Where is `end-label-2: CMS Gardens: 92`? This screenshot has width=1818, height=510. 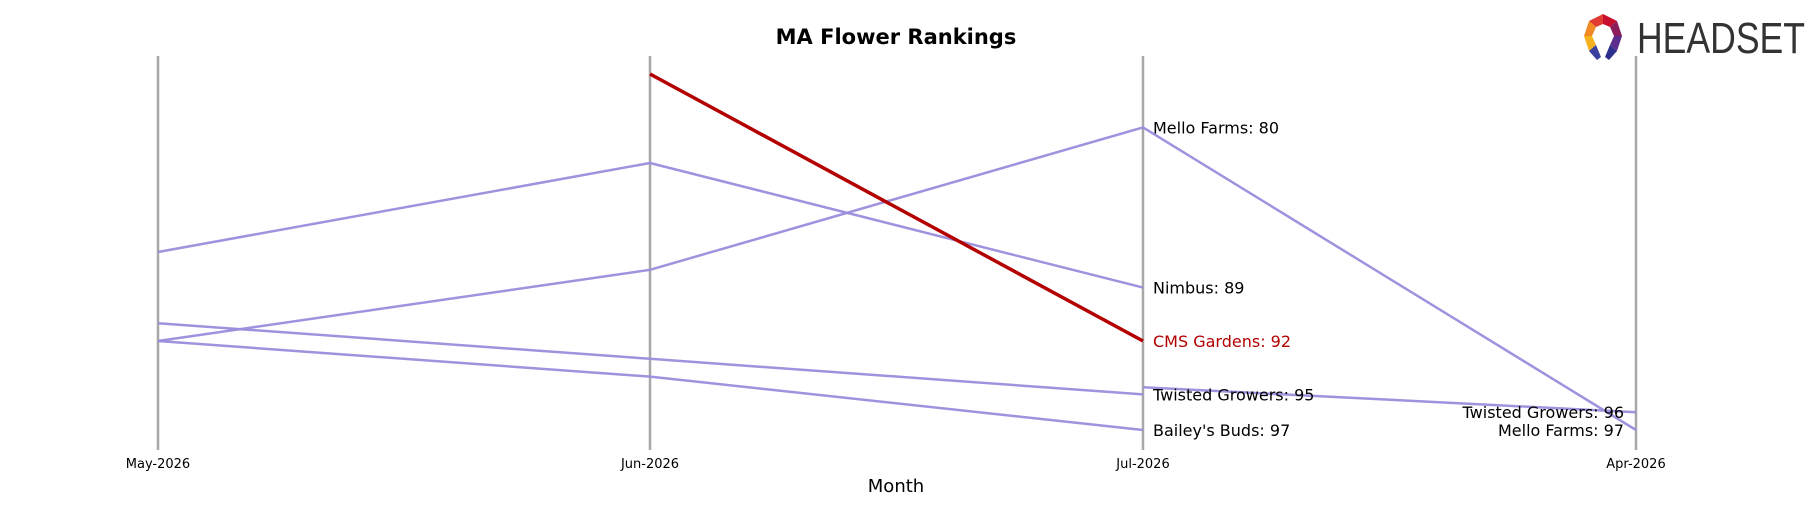 end-label-2: CMS Gardens: 92 is located at coordinates (1222, 341).